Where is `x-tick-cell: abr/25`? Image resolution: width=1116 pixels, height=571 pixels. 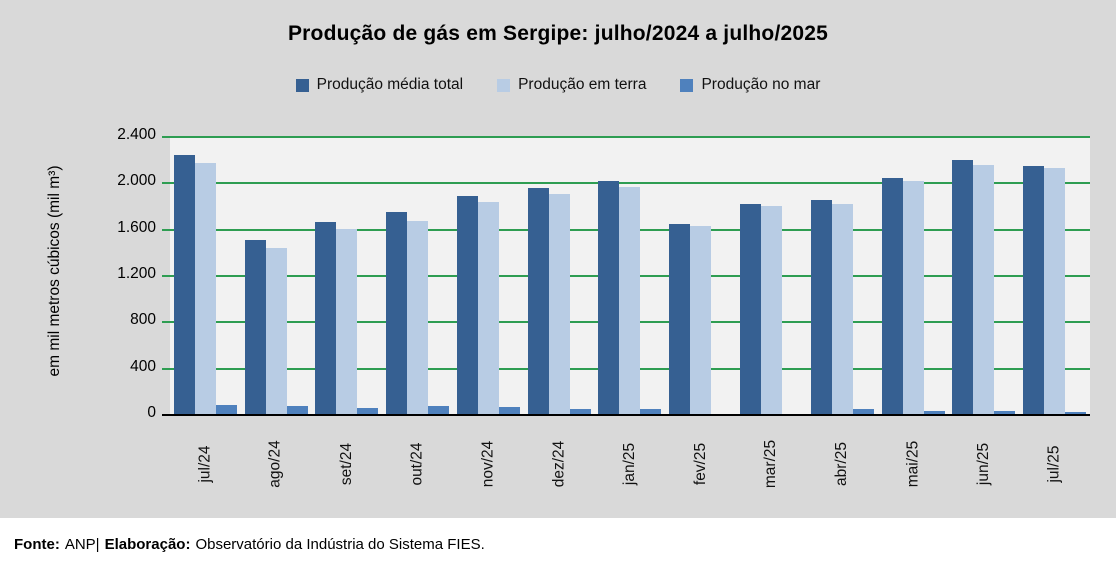 x-tick-cell: abr/25 is located at coordinates (842, 464).